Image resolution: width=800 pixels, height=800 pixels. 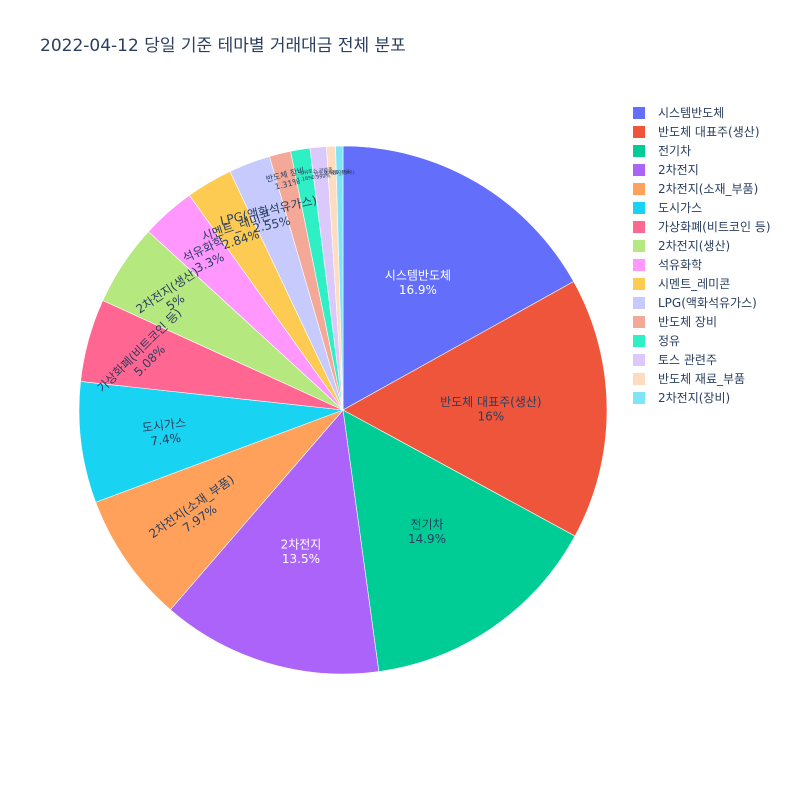 I want to click on slice-label: 2차전지(장비), so click(x=340, y=172).